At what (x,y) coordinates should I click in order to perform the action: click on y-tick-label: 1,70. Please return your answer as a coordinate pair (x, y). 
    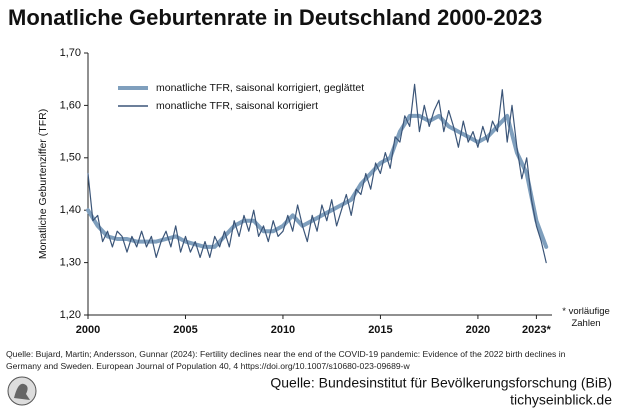
    Looking at the image, I should click on (70, 53).